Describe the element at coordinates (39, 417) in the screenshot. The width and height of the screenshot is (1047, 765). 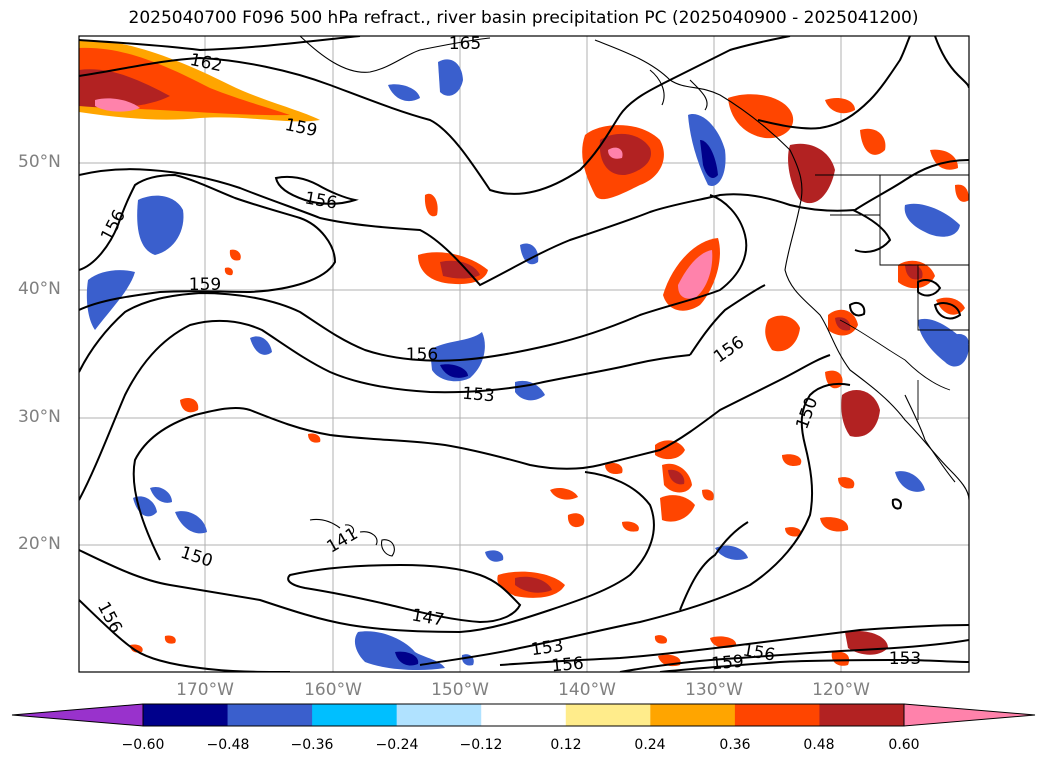
I see `latitude-label: 30°N` at that location.